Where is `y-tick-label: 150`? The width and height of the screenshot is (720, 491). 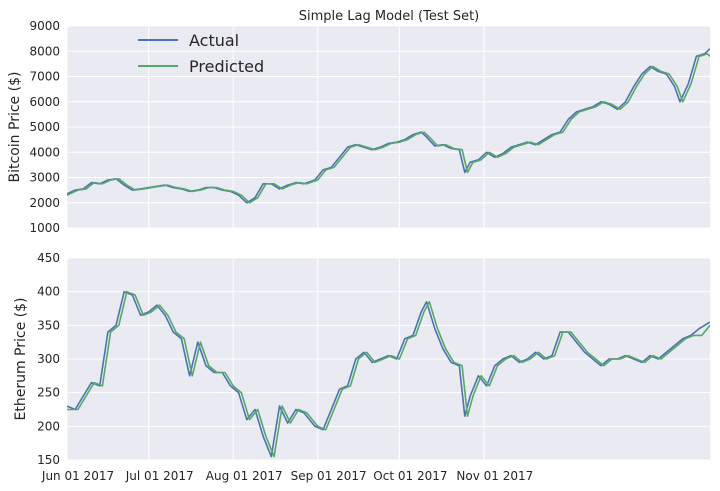 y-tick-label: 150 is located at coordinates (48, 460).